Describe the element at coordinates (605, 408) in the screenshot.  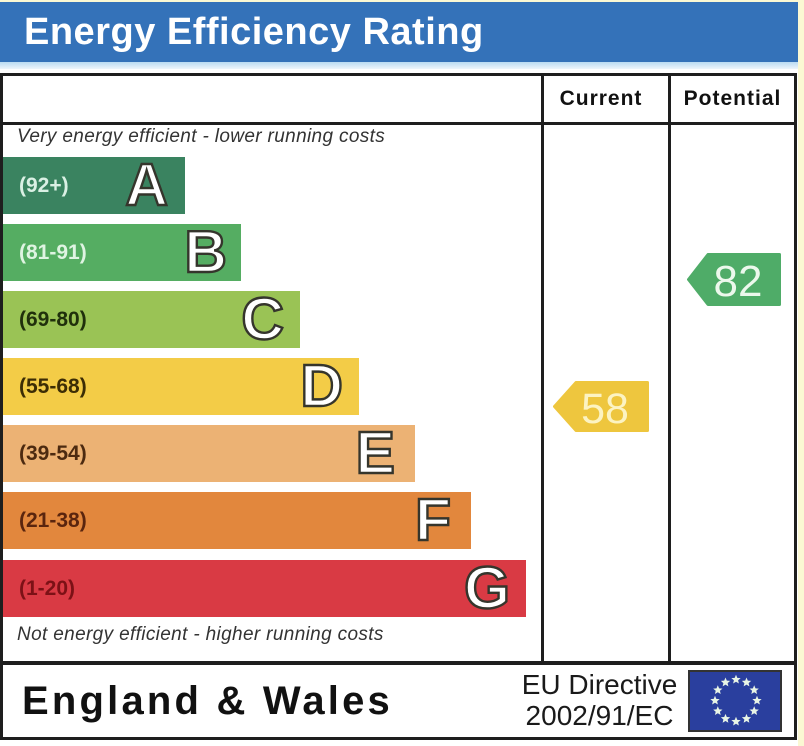
I see `svg-text: 58` at that location.